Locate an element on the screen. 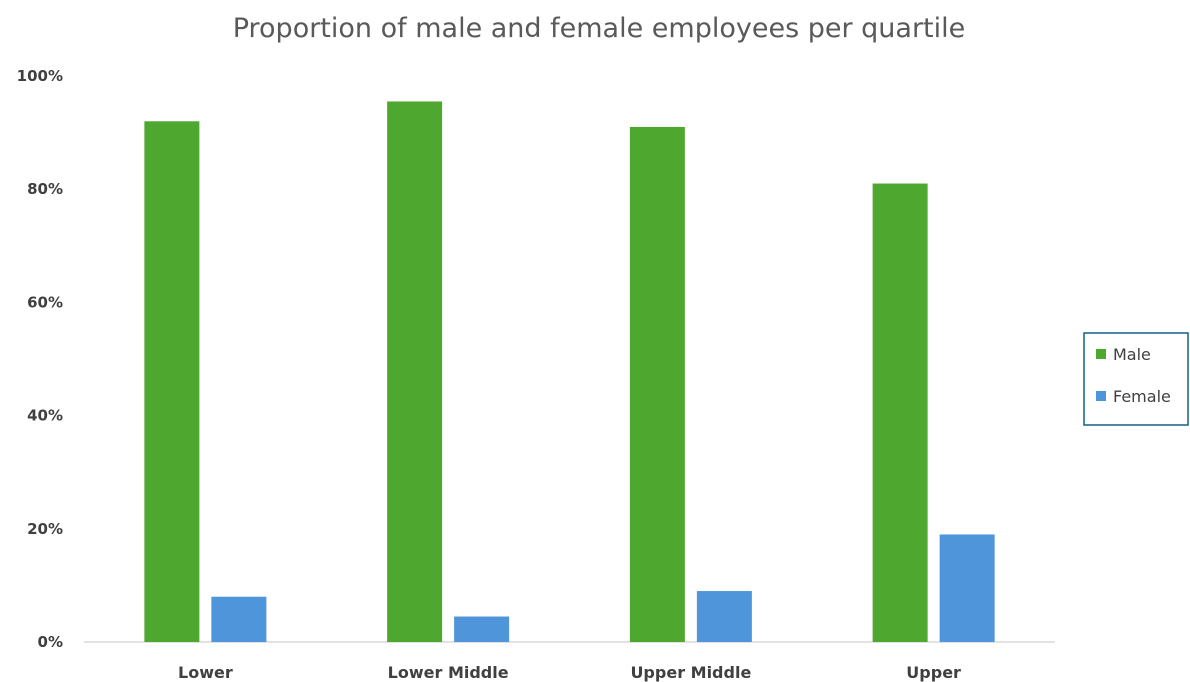 The image size is (1190, 682). y-tick-label: 0% is located at coordinates (50, 642).